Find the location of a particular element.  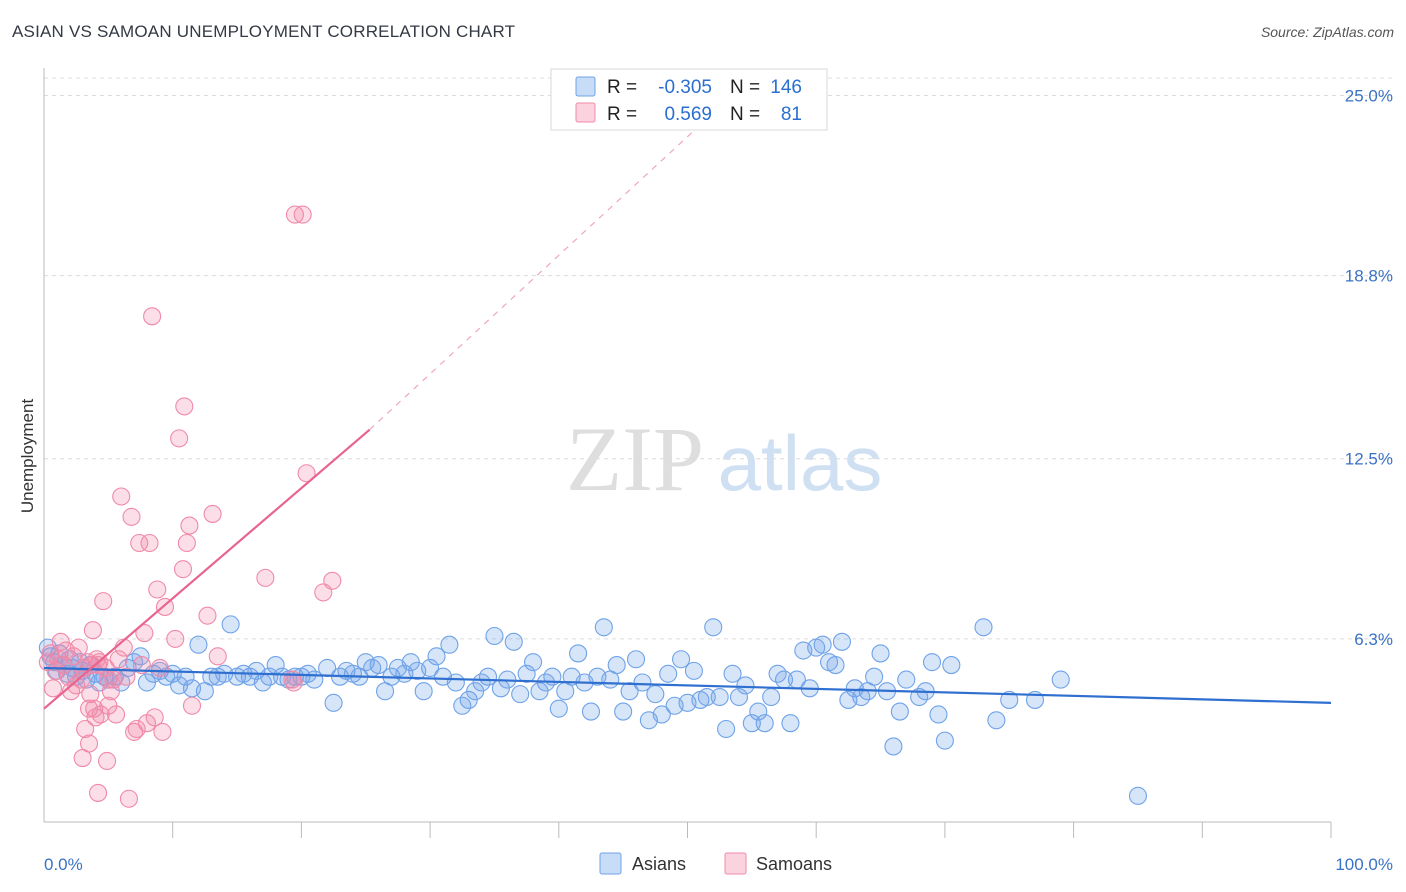

watermark-zip: ZIP is located at coordinates (635, 459).